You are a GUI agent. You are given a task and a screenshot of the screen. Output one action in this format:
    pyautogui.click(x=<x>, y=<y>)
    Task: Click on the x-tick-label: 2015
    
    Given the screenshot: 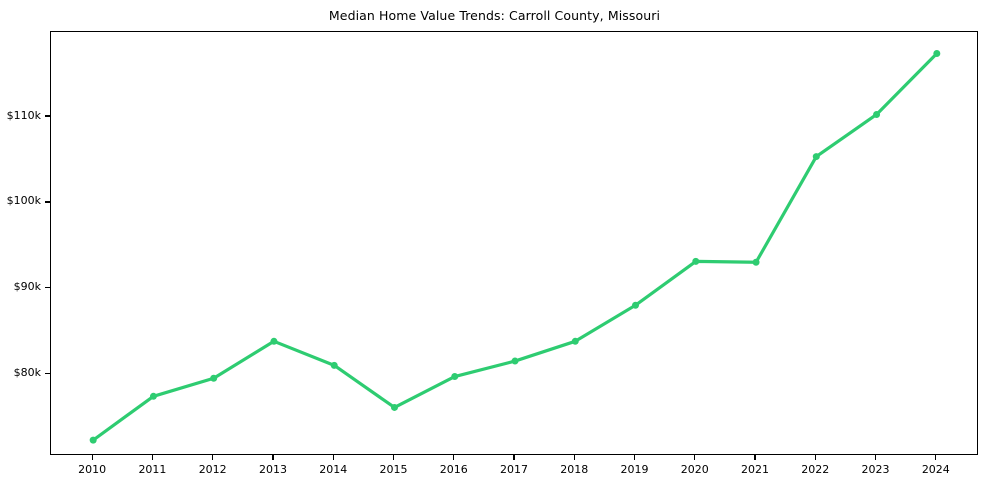 What is the action you would take?
    pyautogui.click(x=393, y=469)
    